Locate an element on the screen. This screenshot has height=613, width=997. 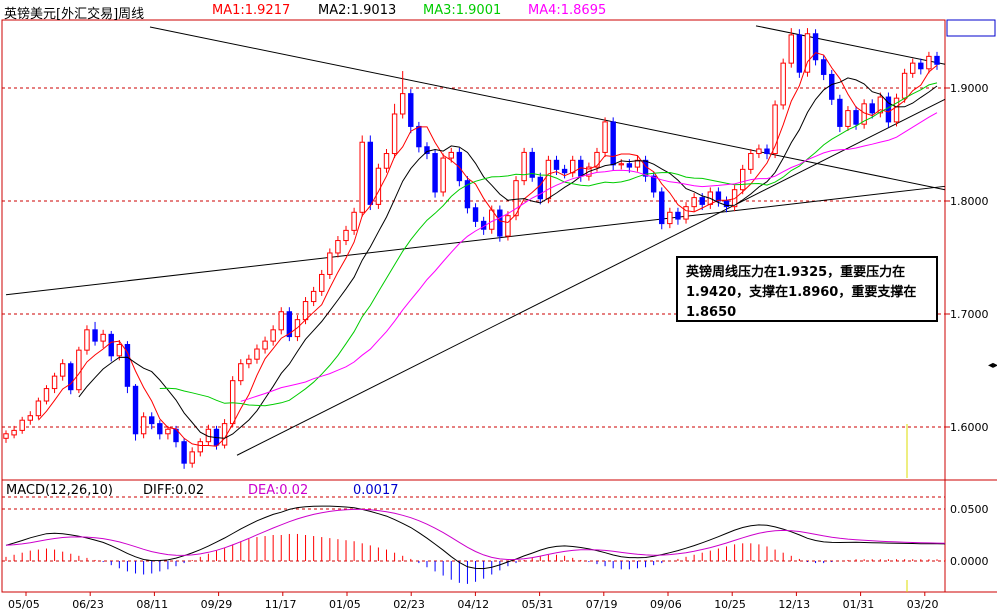
price-tick-label: 1.6000 is located at coordinates (969, 427).